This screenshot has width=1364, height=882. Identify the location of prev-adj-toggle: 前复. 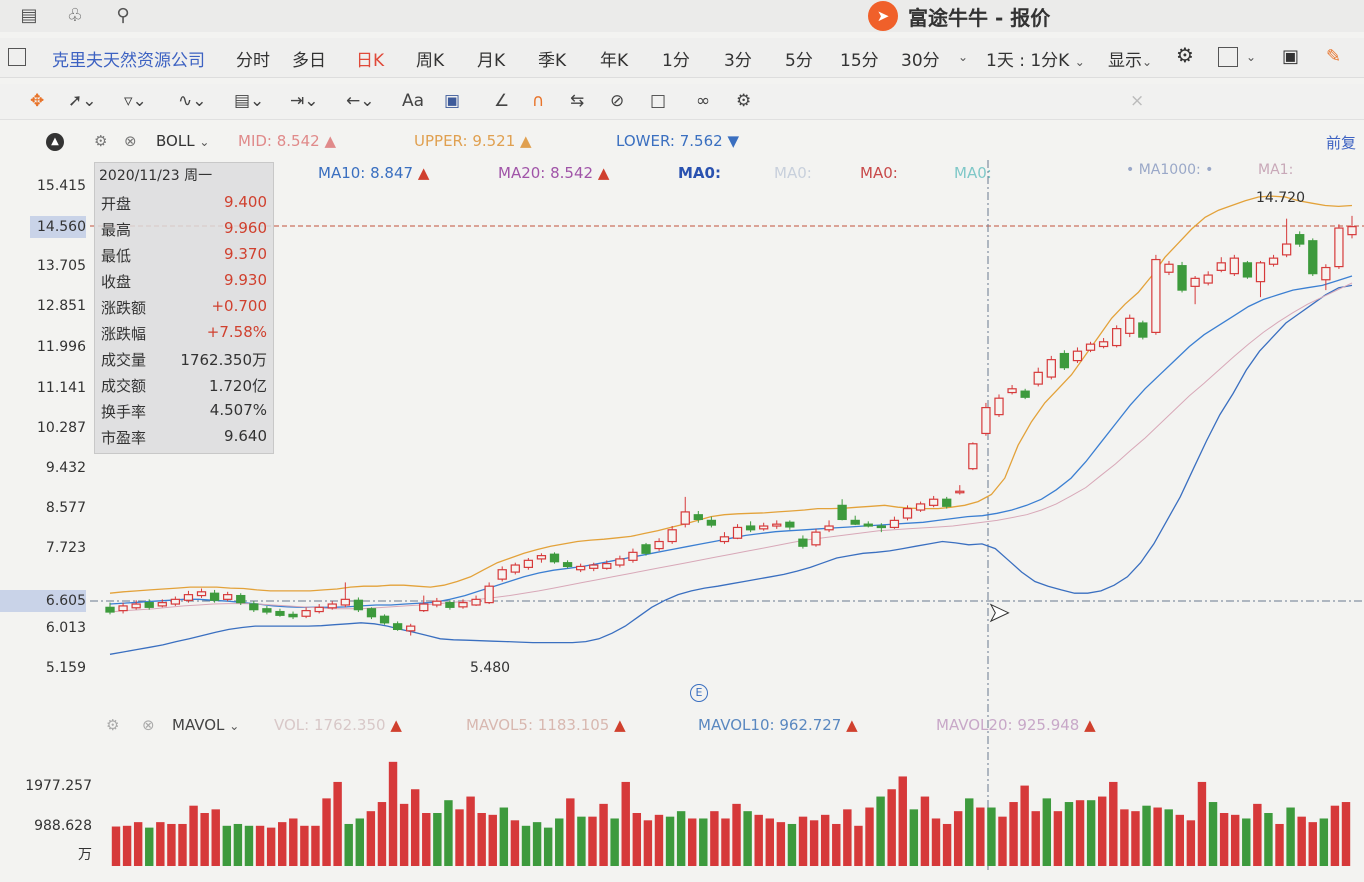
(1341, 143).